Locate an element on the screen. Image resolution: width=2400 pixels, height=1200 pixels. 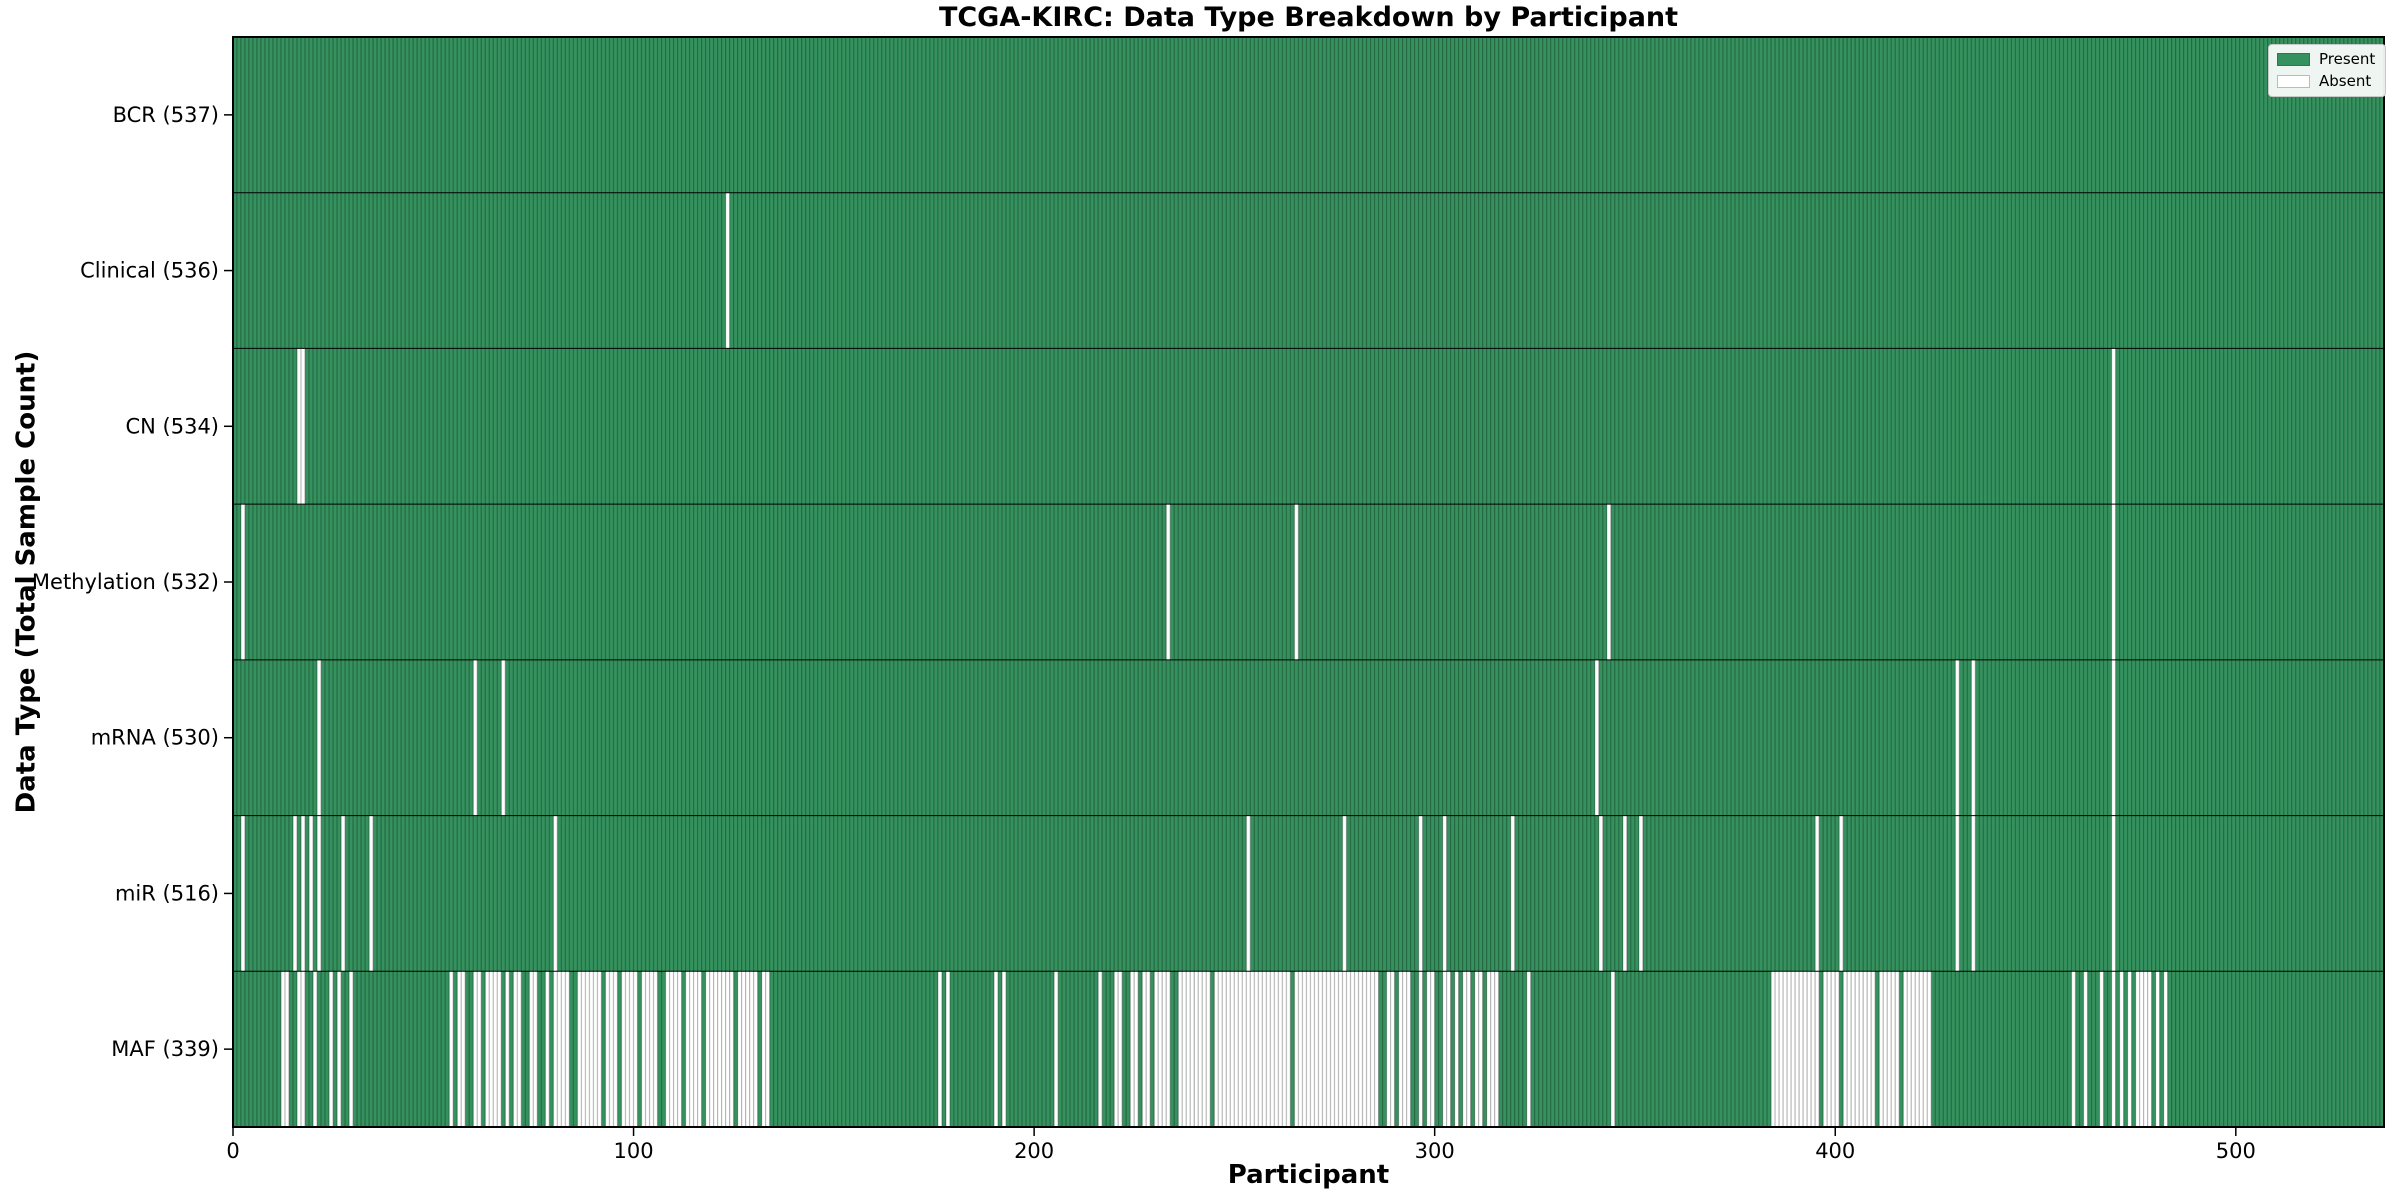
y-tick-label-Clinical: Clinical (536) is located at coordinates (149, 271).